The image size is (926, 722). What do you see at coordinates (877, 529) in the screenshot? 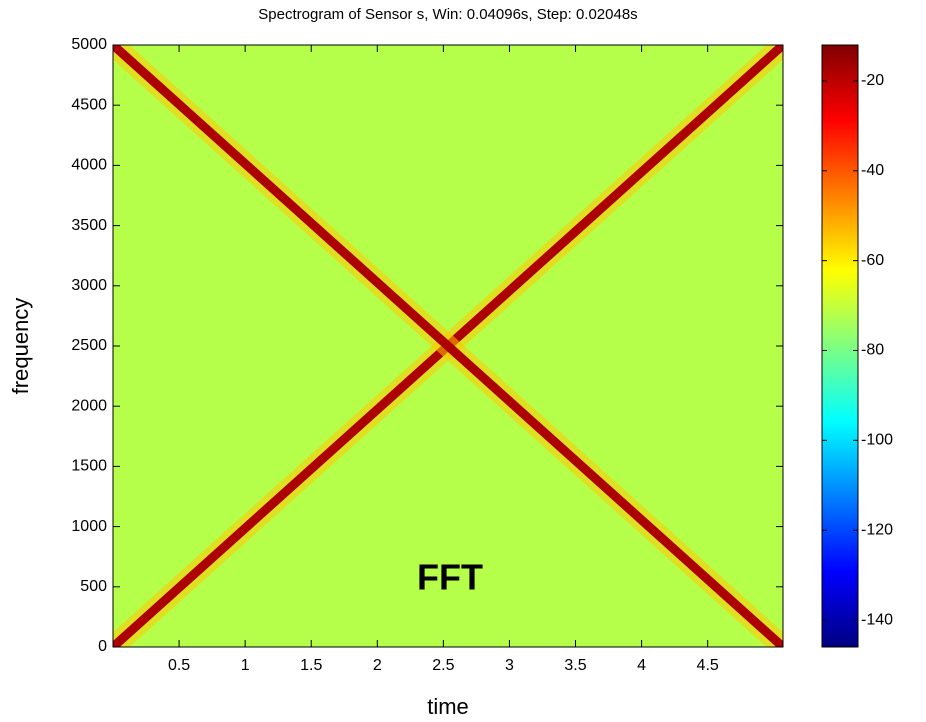
I see `colorbar-tick-label: -120` at bounding box center [877, 529].